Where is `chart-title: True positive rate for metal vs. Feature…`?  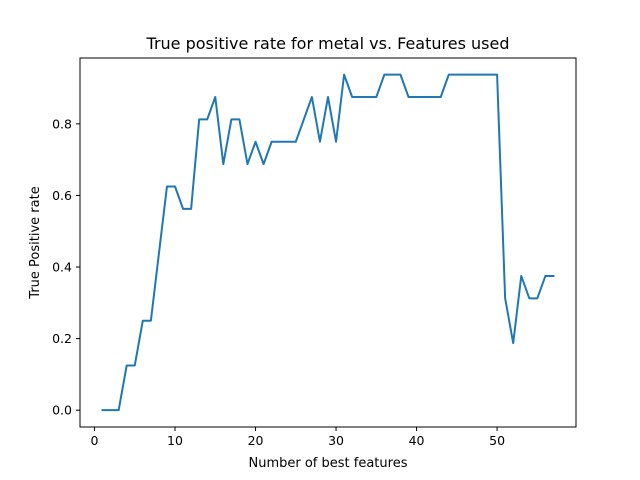 chart-title: True positive rate for metal vs. Feature… is located at coordinates (328, 43).